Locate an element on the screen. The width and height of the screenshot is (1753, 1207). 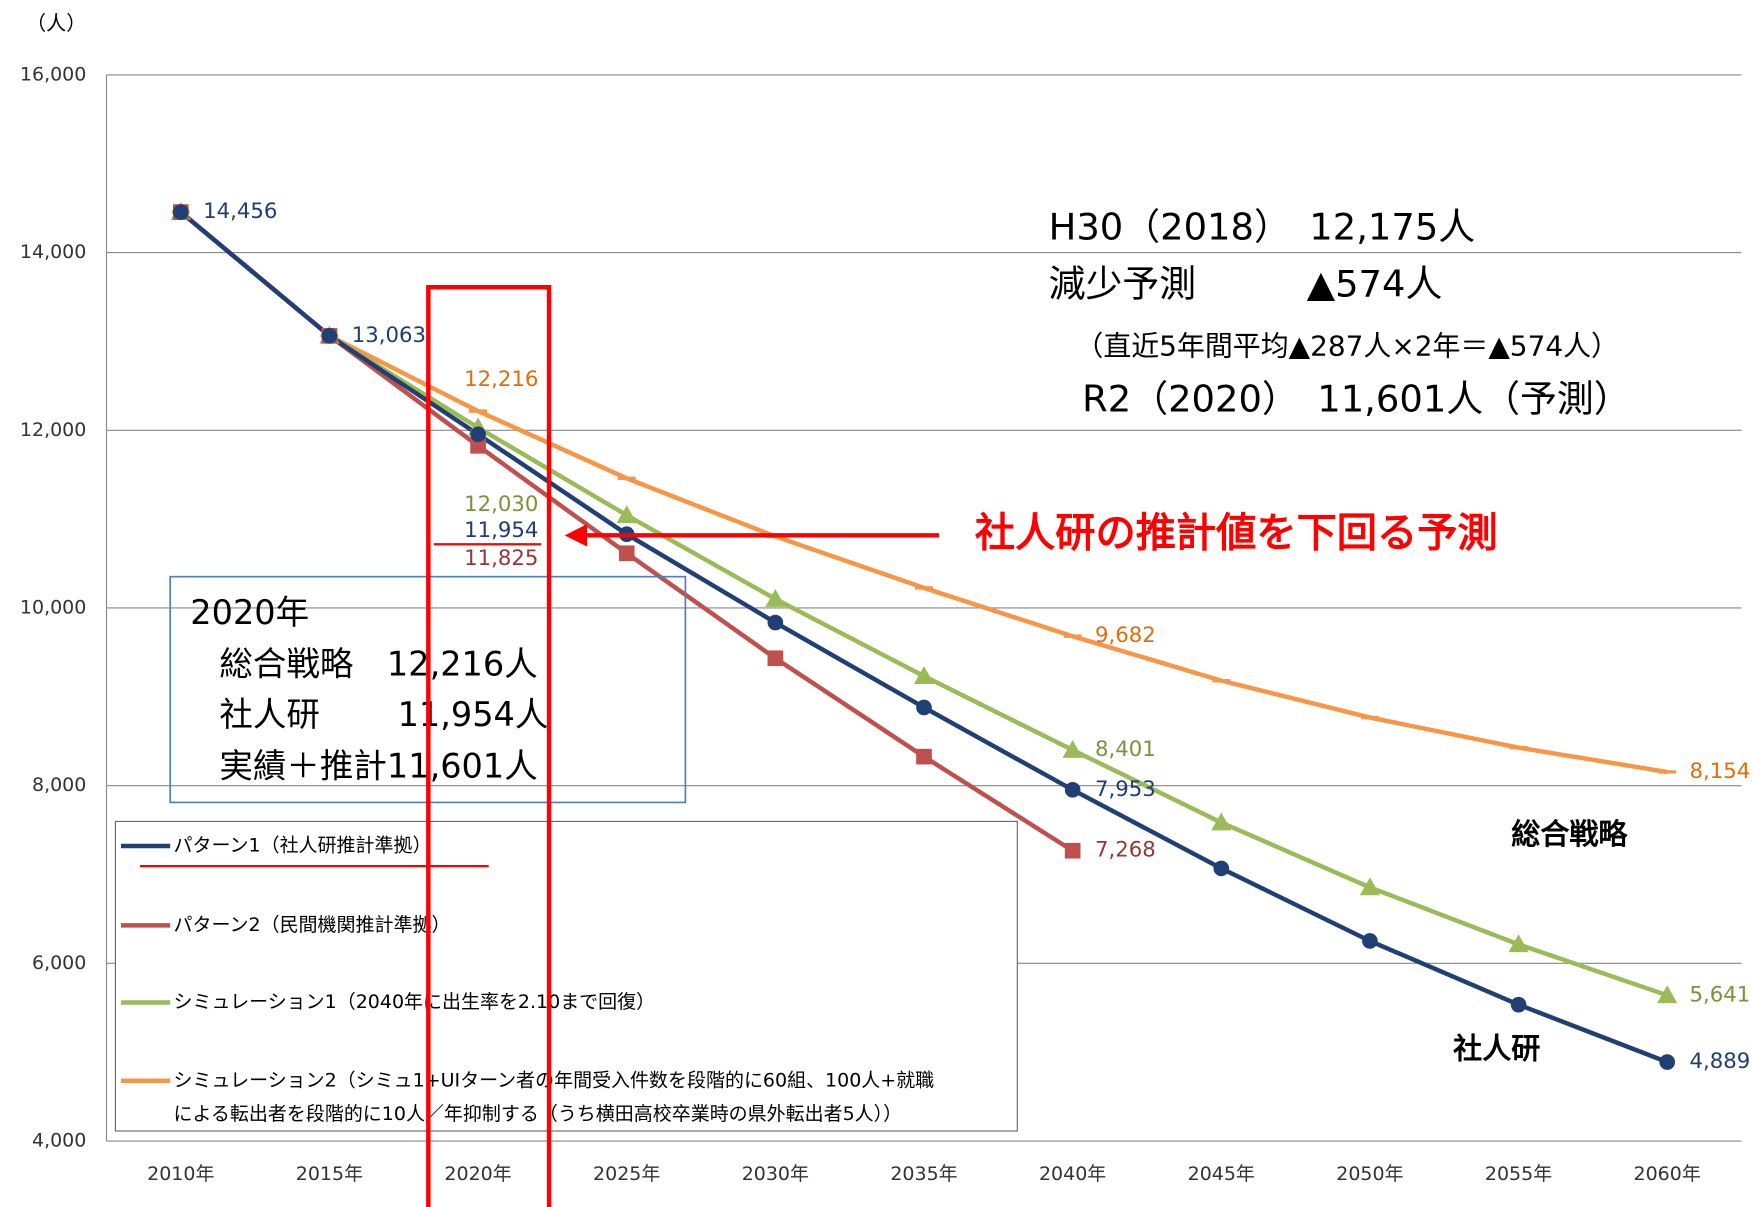
arrow-text: 社人研の推計値を下回る予測 is located at coordinates (1236, 533).